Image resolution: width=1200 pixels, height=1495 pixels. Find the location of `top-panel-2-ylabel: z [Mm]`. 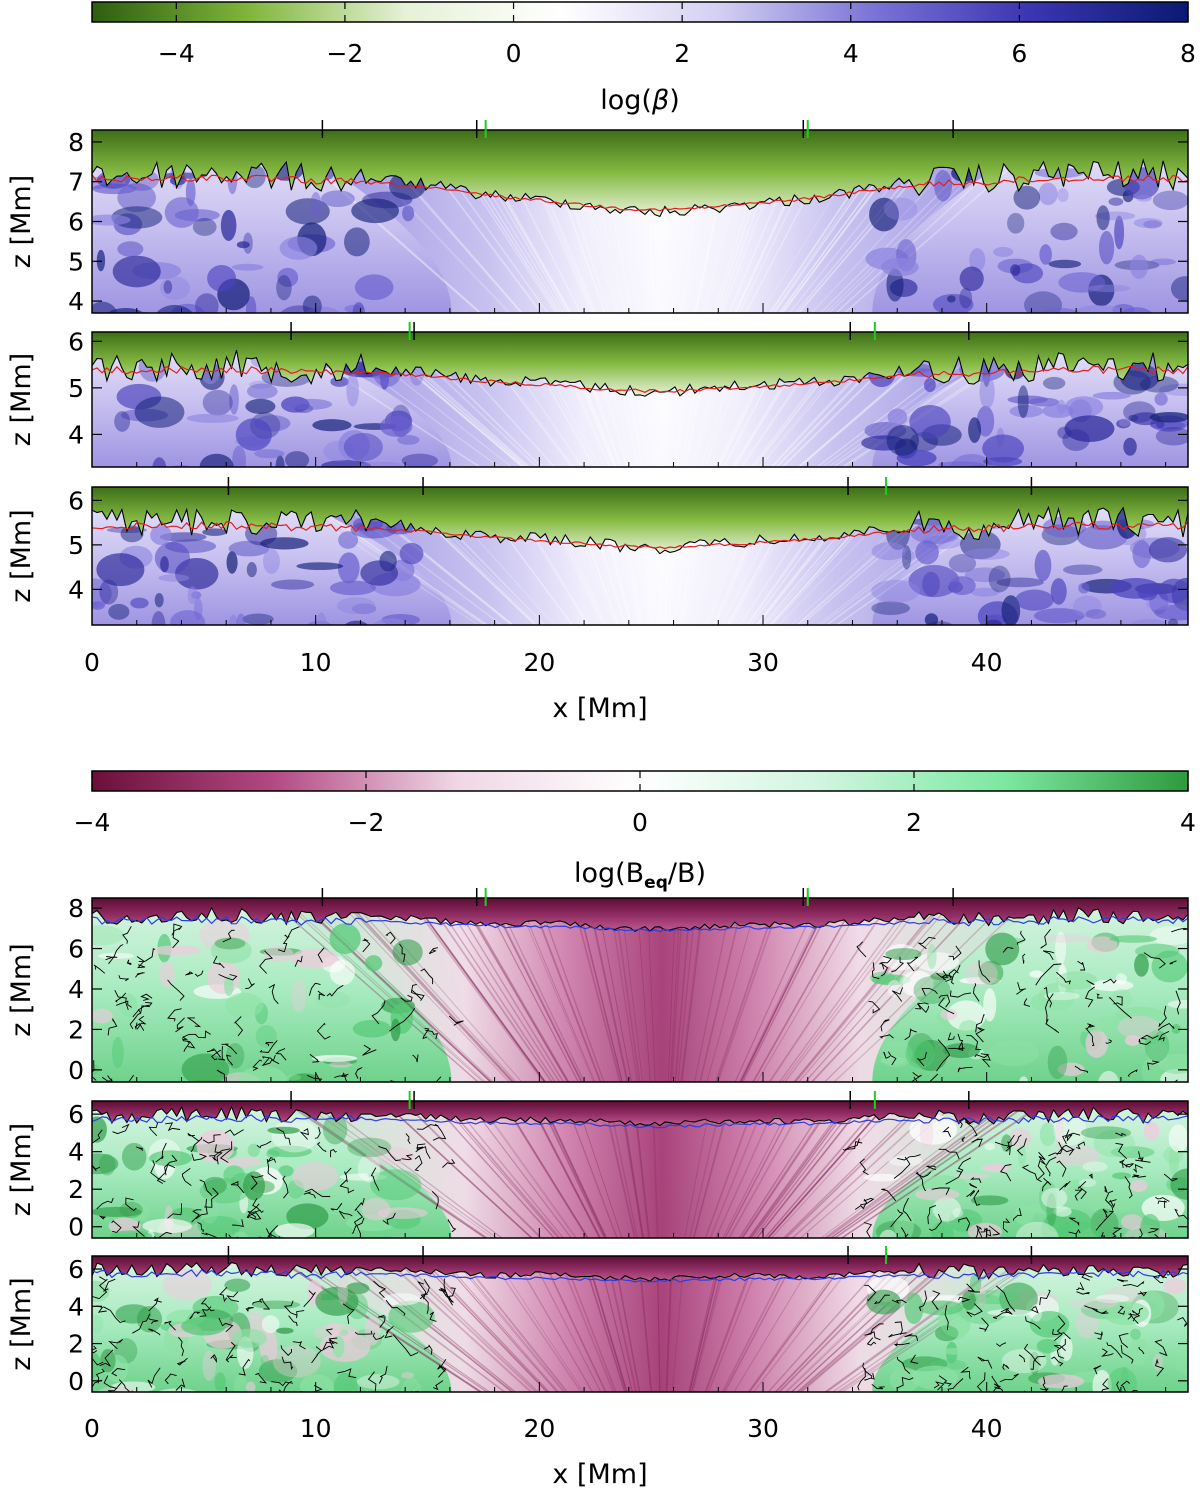

top-panel-2-ylabel: z [Mm] is located at coordinates (21, 399).